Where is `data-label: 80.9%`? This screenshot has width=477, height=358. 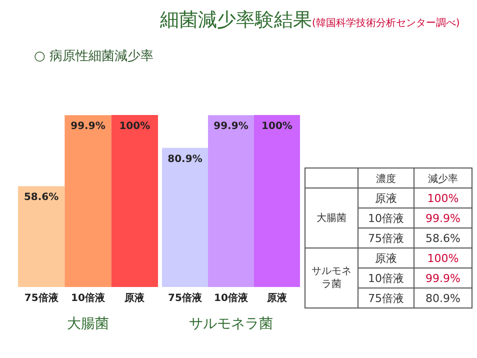
data-label: 80.9% is located at coordinates (185, 159).